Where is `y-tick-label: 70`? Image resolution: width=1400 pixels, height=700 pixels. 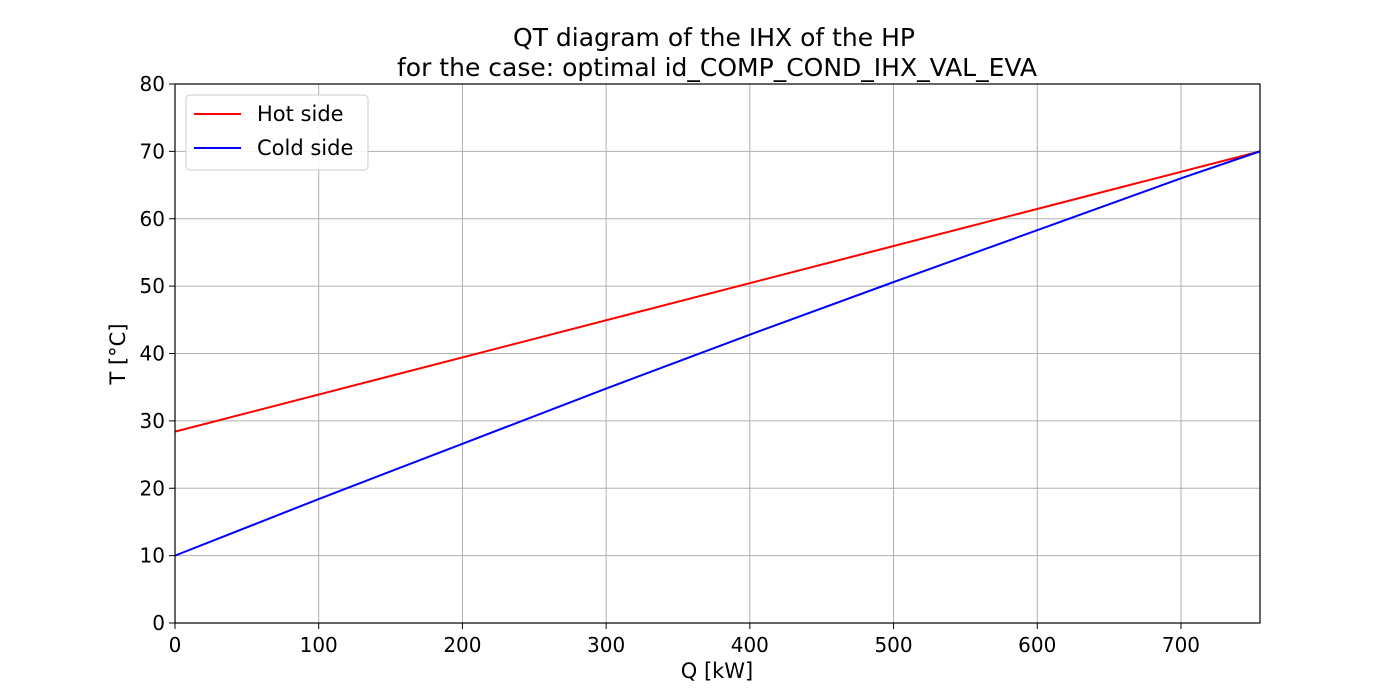
y-tick-label: 70 is located at coordinates (152, 151).